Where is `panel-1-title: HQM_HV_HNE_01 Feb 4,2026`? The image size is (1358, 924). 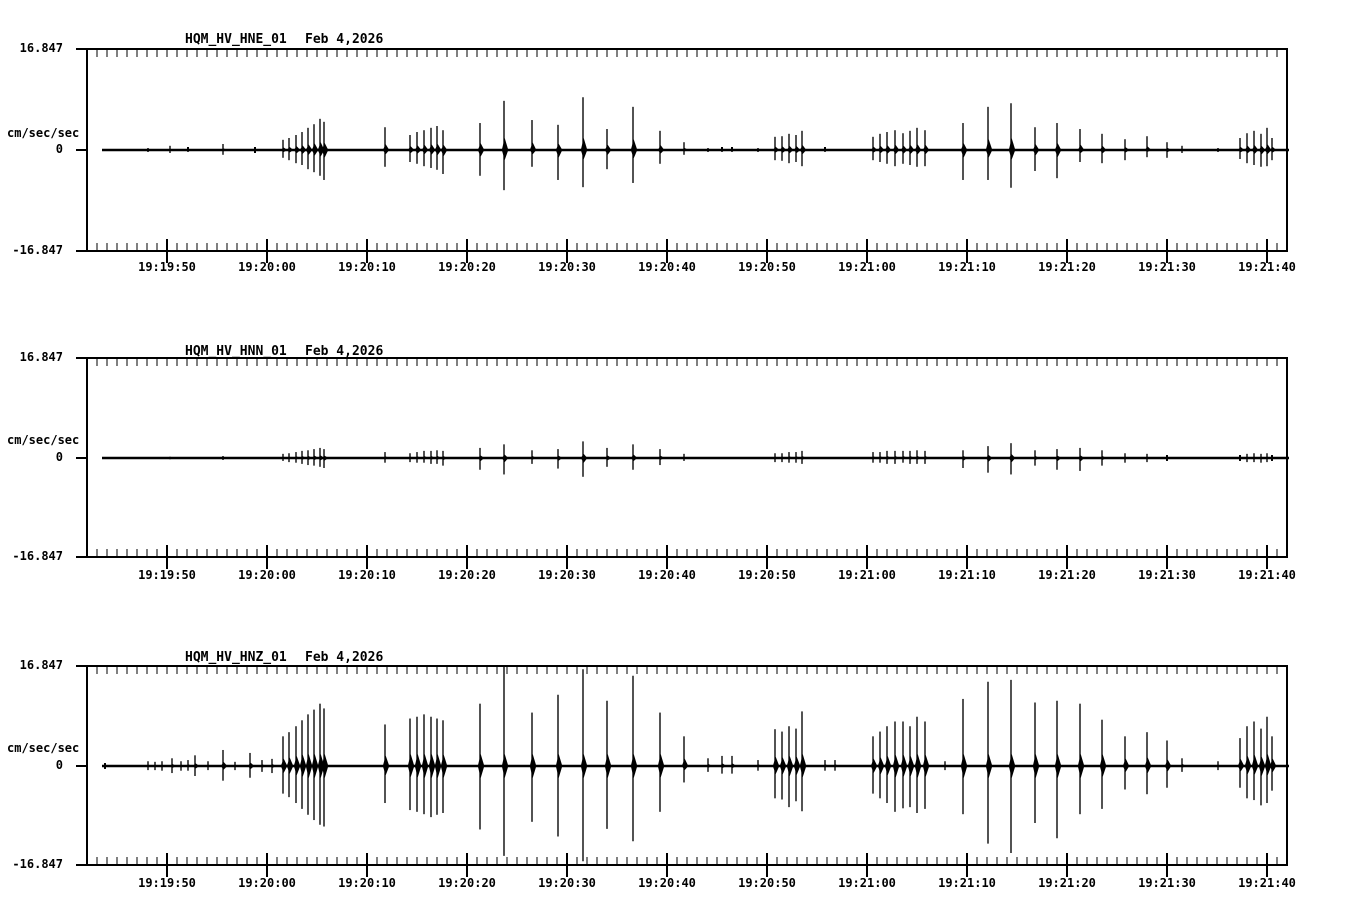
panel-1-title: HQM_HV_HNE_01 Feb 4,2026 is located at coordinates (284, 40).